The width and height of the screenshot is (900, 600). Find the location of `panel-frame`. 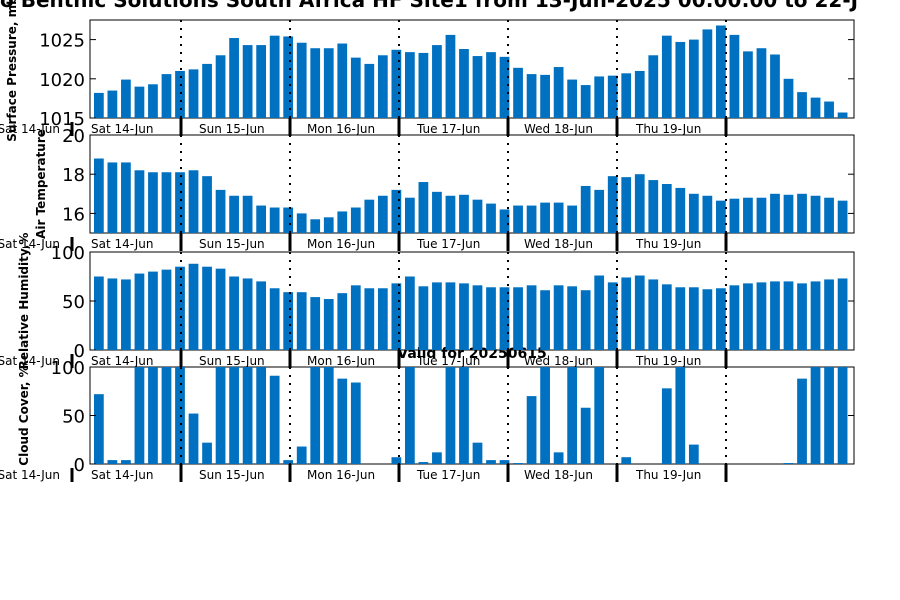

panel-frame is located at coordinates (472, 184).